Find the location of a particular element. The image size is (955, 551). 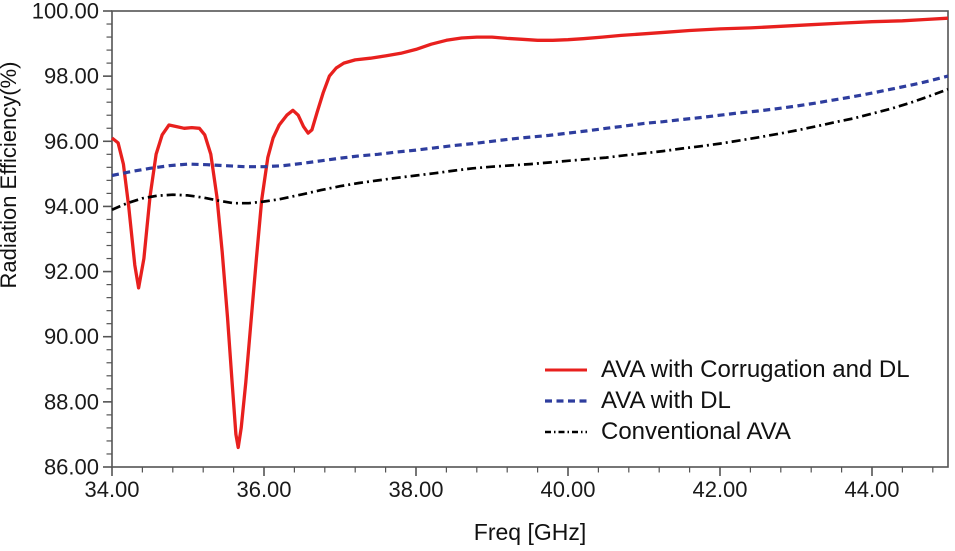

y-tick-label: 96.00 is located at coordinates (71, 141).